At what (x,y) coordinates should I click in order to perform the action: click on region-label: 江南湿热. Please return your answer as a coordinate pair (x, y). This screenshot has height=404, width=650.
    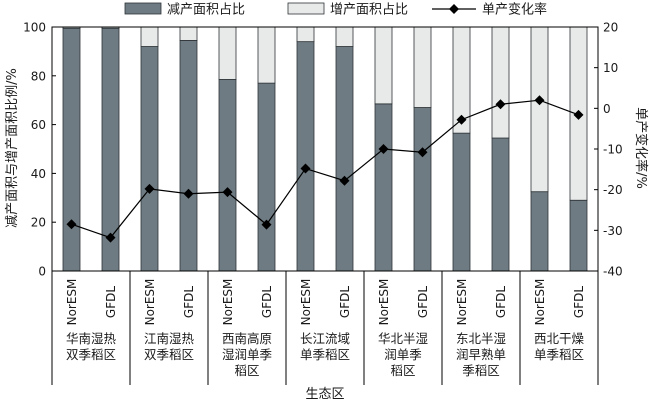
    Looking at the image, I should click on (169, 338).